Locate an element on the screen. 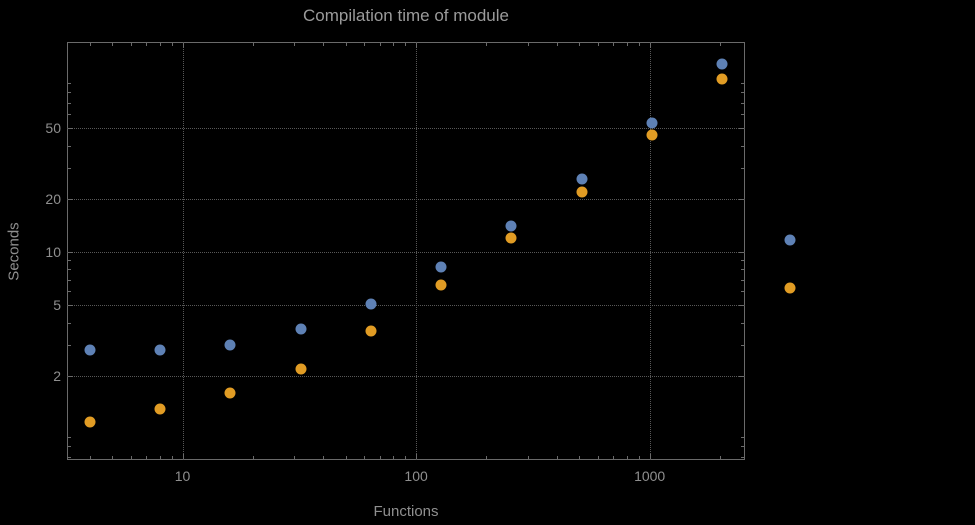 The width and height of the screenshot is (975, 525). x-tick-label: 10 is located at coordinates (182, 476).